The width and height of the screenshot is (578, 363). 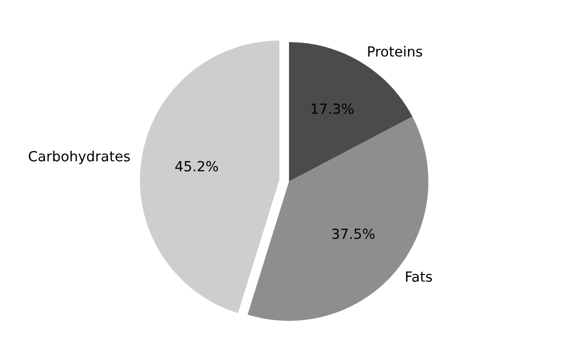 What do you see at coordinates (333, 108) in the screenshot?
I see `data-label: 17.3%` at bounding box center [333, 108].